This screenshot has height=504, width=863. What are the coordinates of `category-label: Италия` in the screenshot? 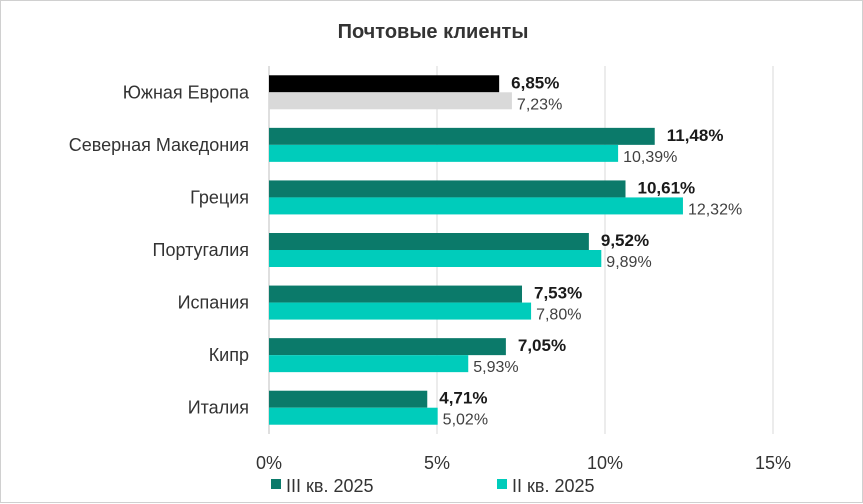 It's located at (218, 408).